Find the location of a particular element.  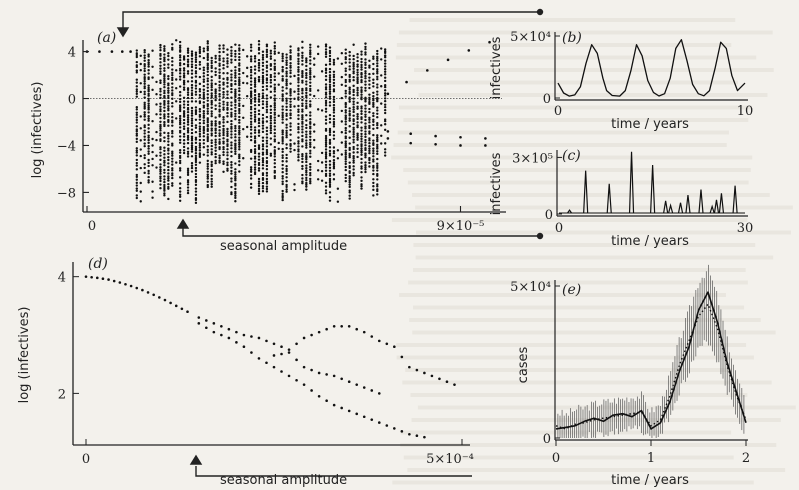

panel-c-ylabel: infectives is located at coordinates (496, 183).